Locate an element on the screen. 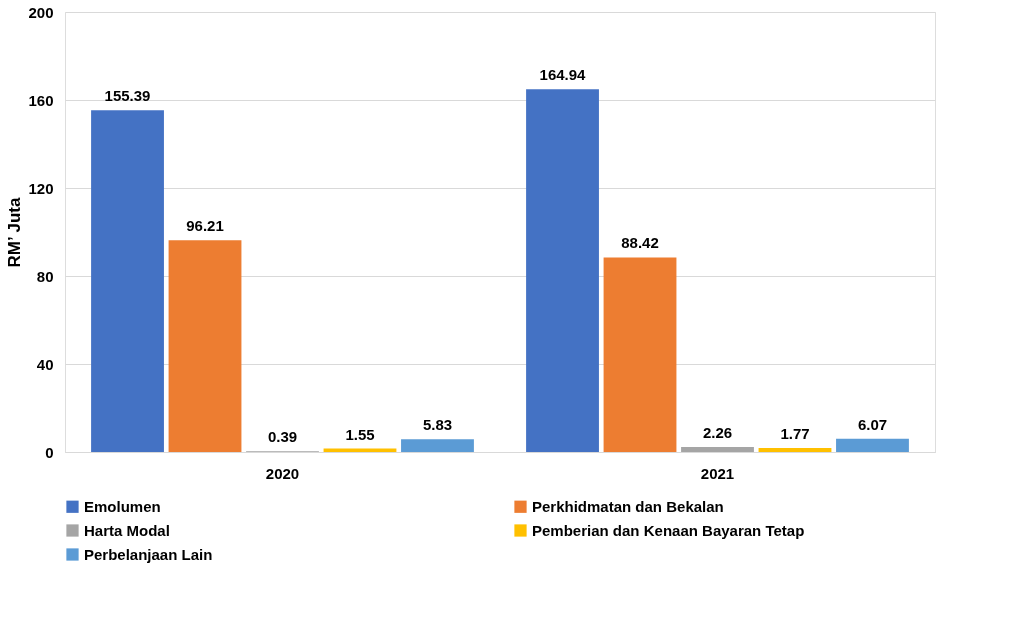  data-label: 5.83 is located at coordinates (437, 425).